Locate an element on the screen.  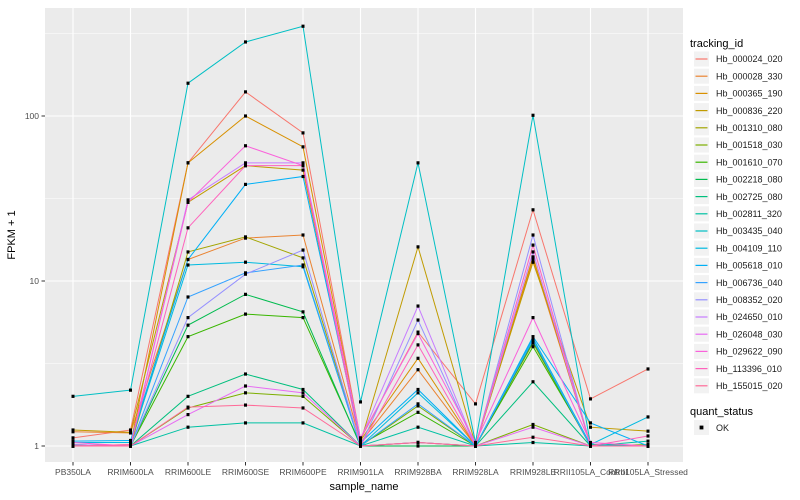
x-tick-label: PB350LA is located at coordinates (73, 472).